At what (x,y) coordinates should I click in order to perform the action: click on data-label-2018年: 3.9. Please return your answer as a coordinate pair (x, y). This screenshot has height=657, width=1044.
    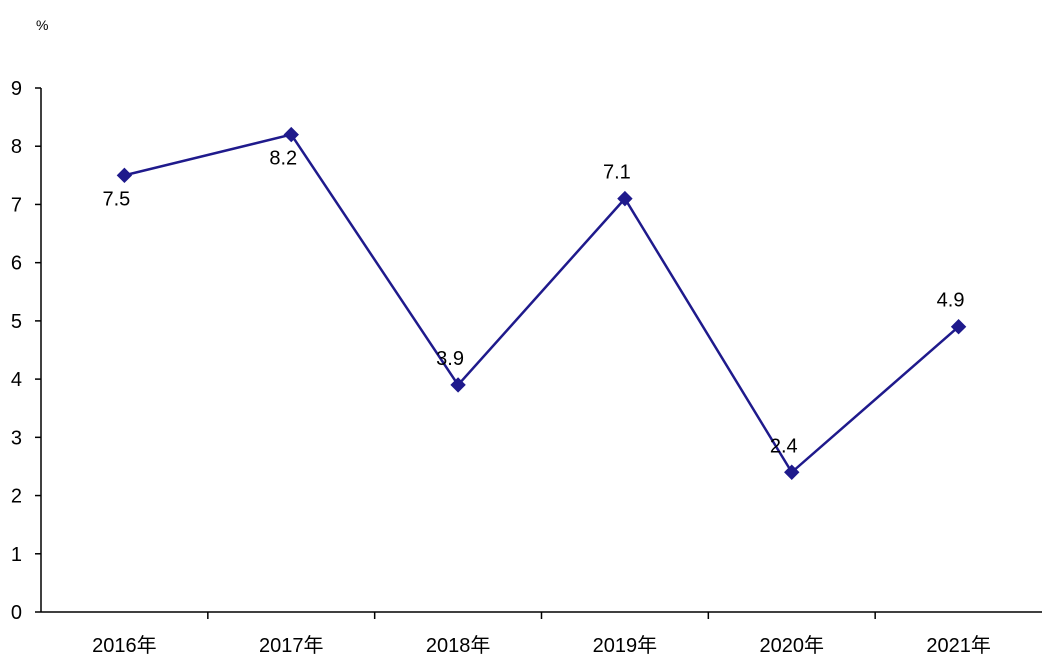
    Looking at the image, I should click on (450, 359).